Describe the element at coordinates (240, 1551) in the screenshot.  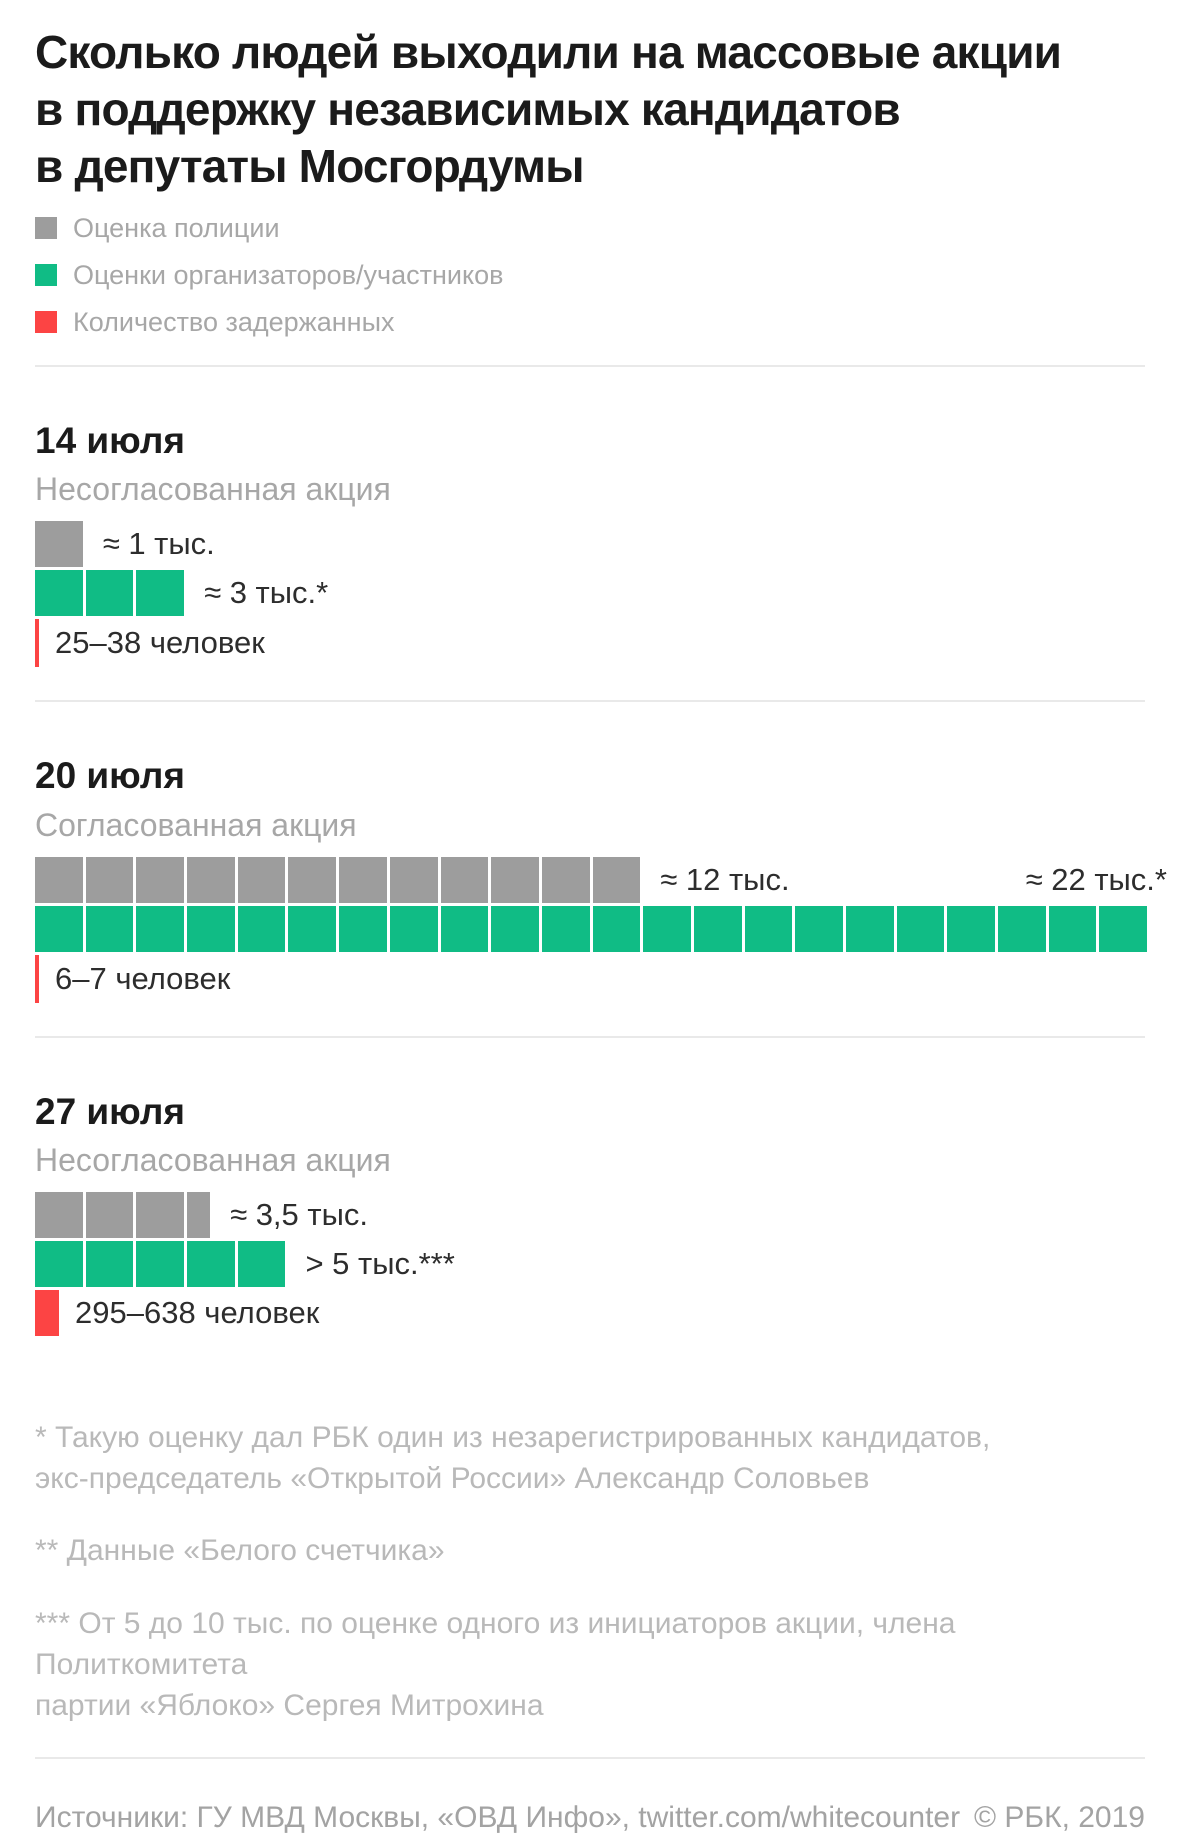
I see `footnote: ** Данные «Белого счетчика»` at that location.